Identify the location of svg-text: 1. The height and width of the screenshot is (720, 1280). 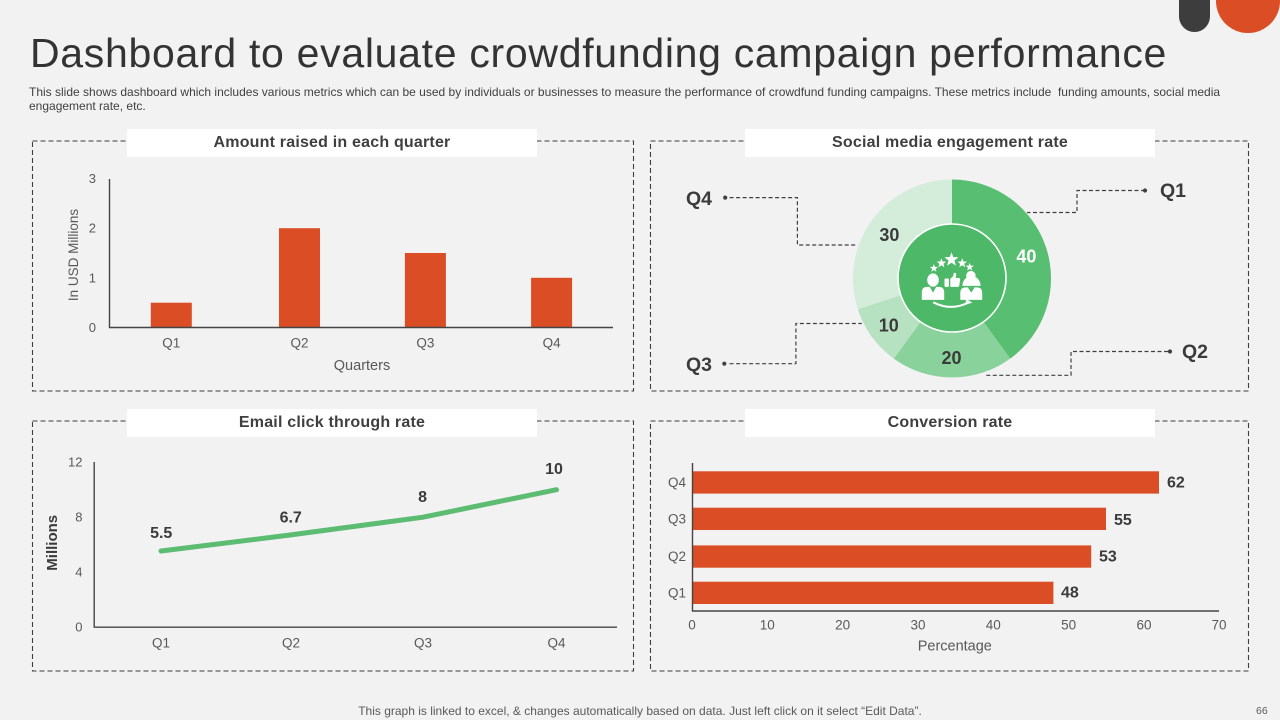
(92, 277).